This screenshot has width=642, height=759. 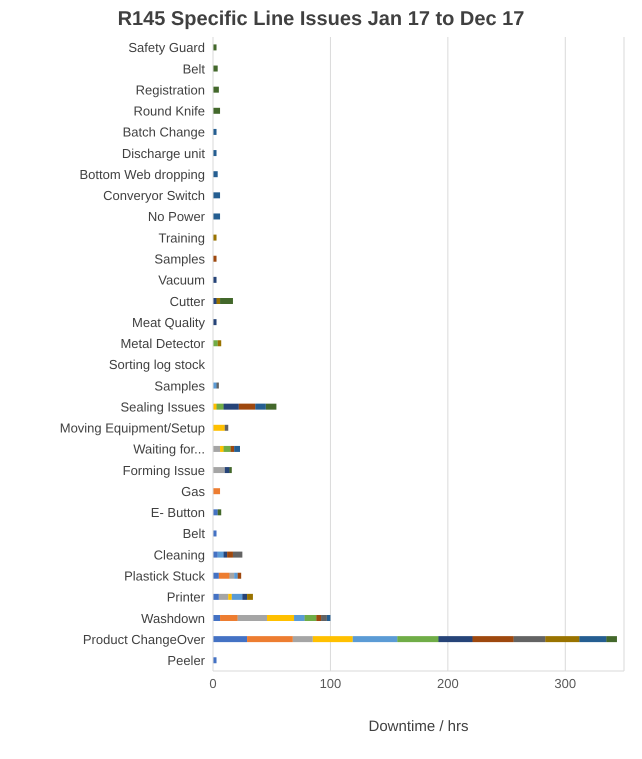 I want to click on y-tick-label: Training, so click(x=181, y=238).